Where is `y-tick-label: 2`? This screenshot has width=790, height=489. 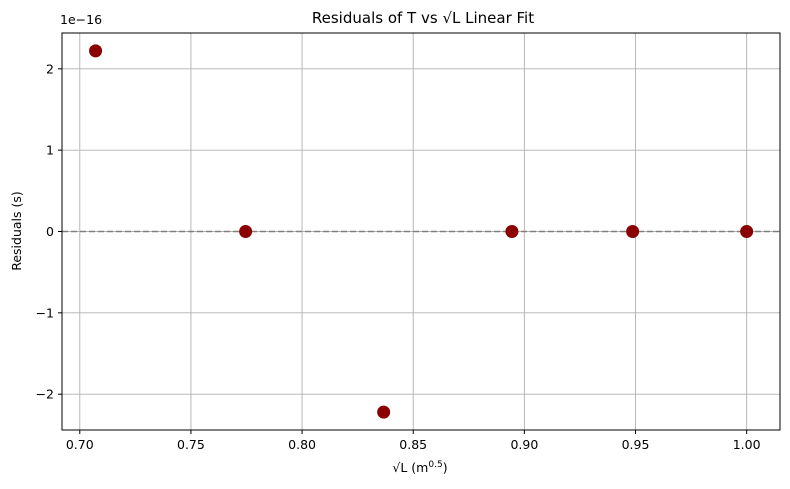 y-tick-label: 2 is located at coordinates (50, 68).